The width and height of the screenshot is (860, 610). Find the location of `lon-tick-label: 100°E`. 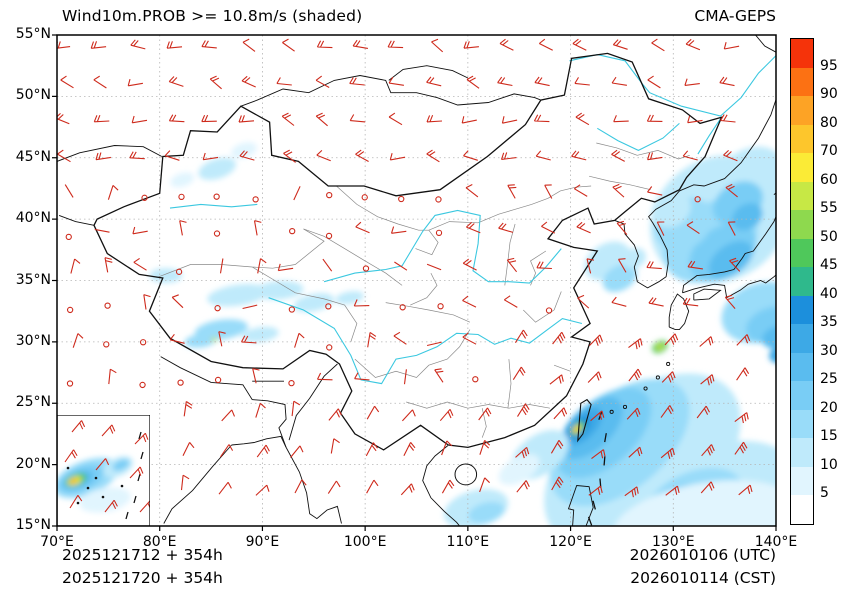

lon-tick-label: 100°E is located at coordinates (365, 542).